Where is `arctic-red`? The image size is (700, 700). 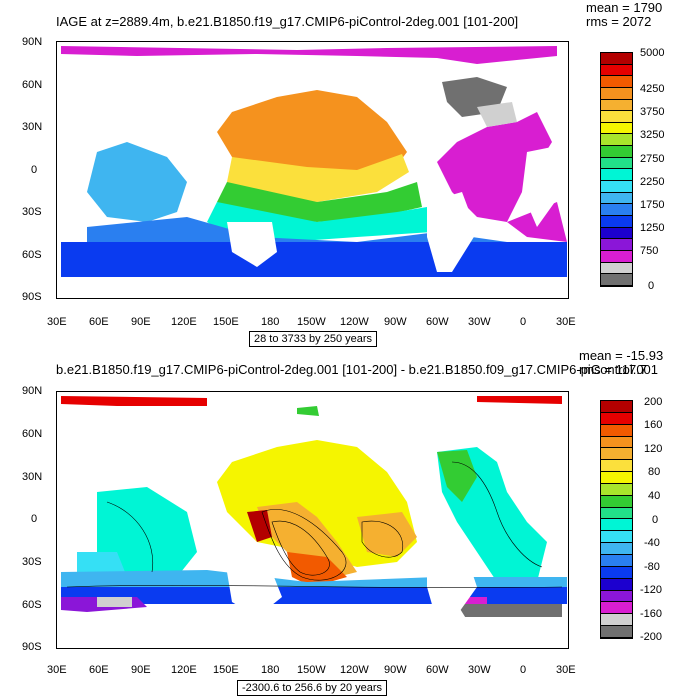
arctic-red is located at coordinates (134, 401).